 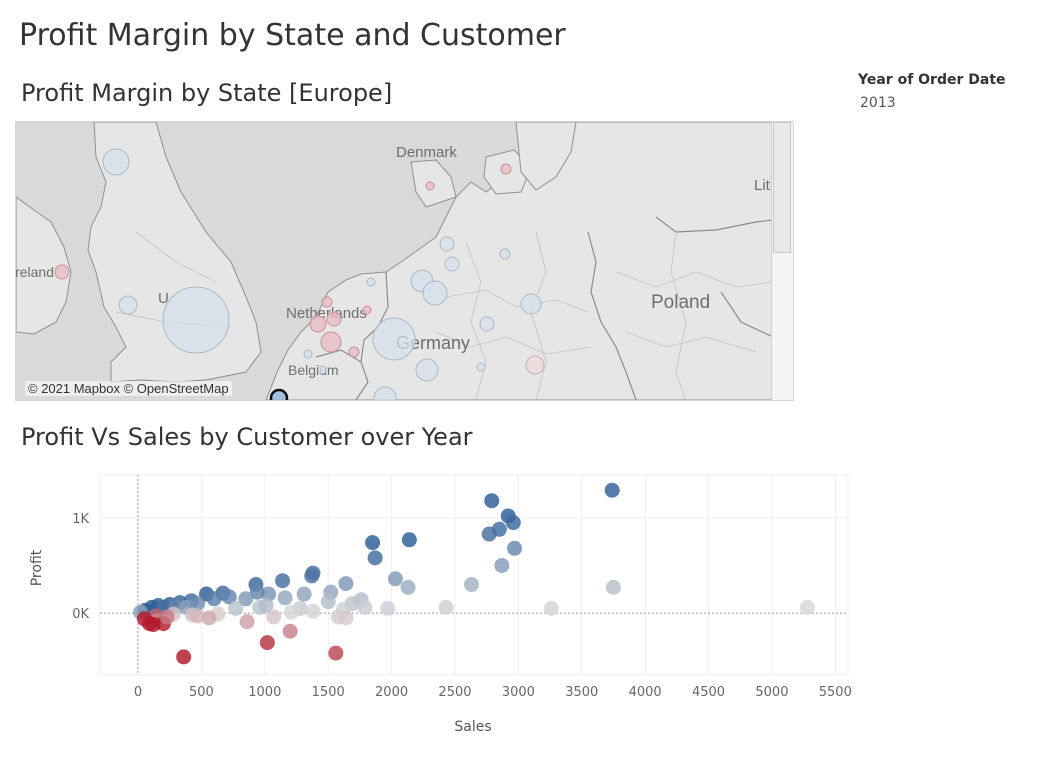 What do you see at coordinates (763, 185) in the screenshot?
I see `map-label-lithuania: Lithuania` at bounding box center [763, 185].